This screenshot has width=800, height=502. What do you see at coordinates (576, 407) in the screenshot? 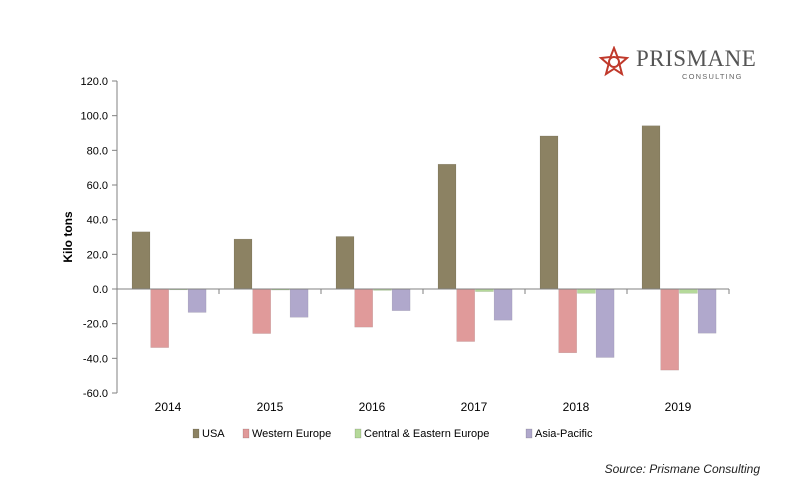
I see `x-tick-label: 2018` at bounding box center [576, 407].